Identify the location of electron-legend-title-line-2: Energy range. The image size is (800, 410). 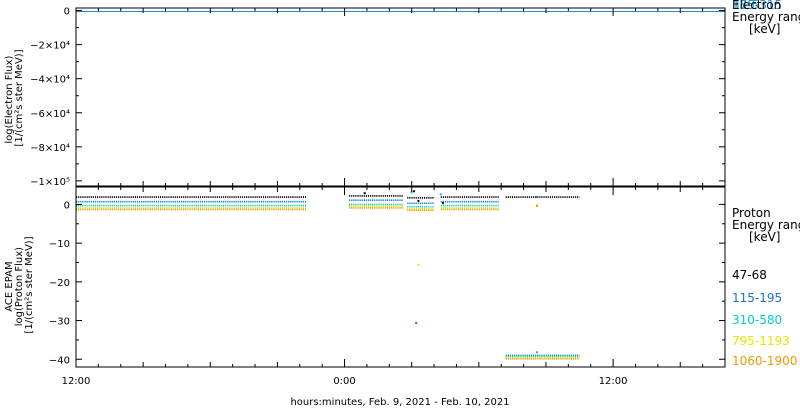
(766, 17).